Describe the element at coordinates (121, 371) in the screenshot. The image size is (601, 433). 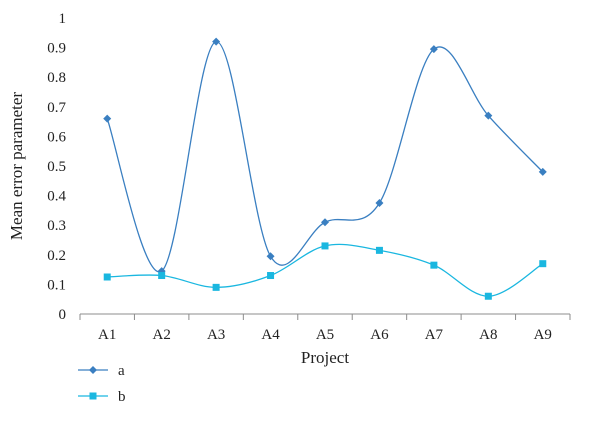
I see `legend-label: a` at that location.